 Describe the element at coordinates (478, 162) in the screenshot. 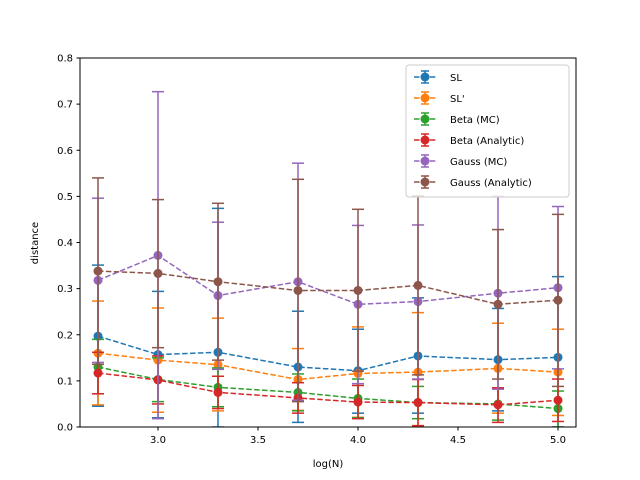

I see `legend-label: Gauss (MC)` at that location.